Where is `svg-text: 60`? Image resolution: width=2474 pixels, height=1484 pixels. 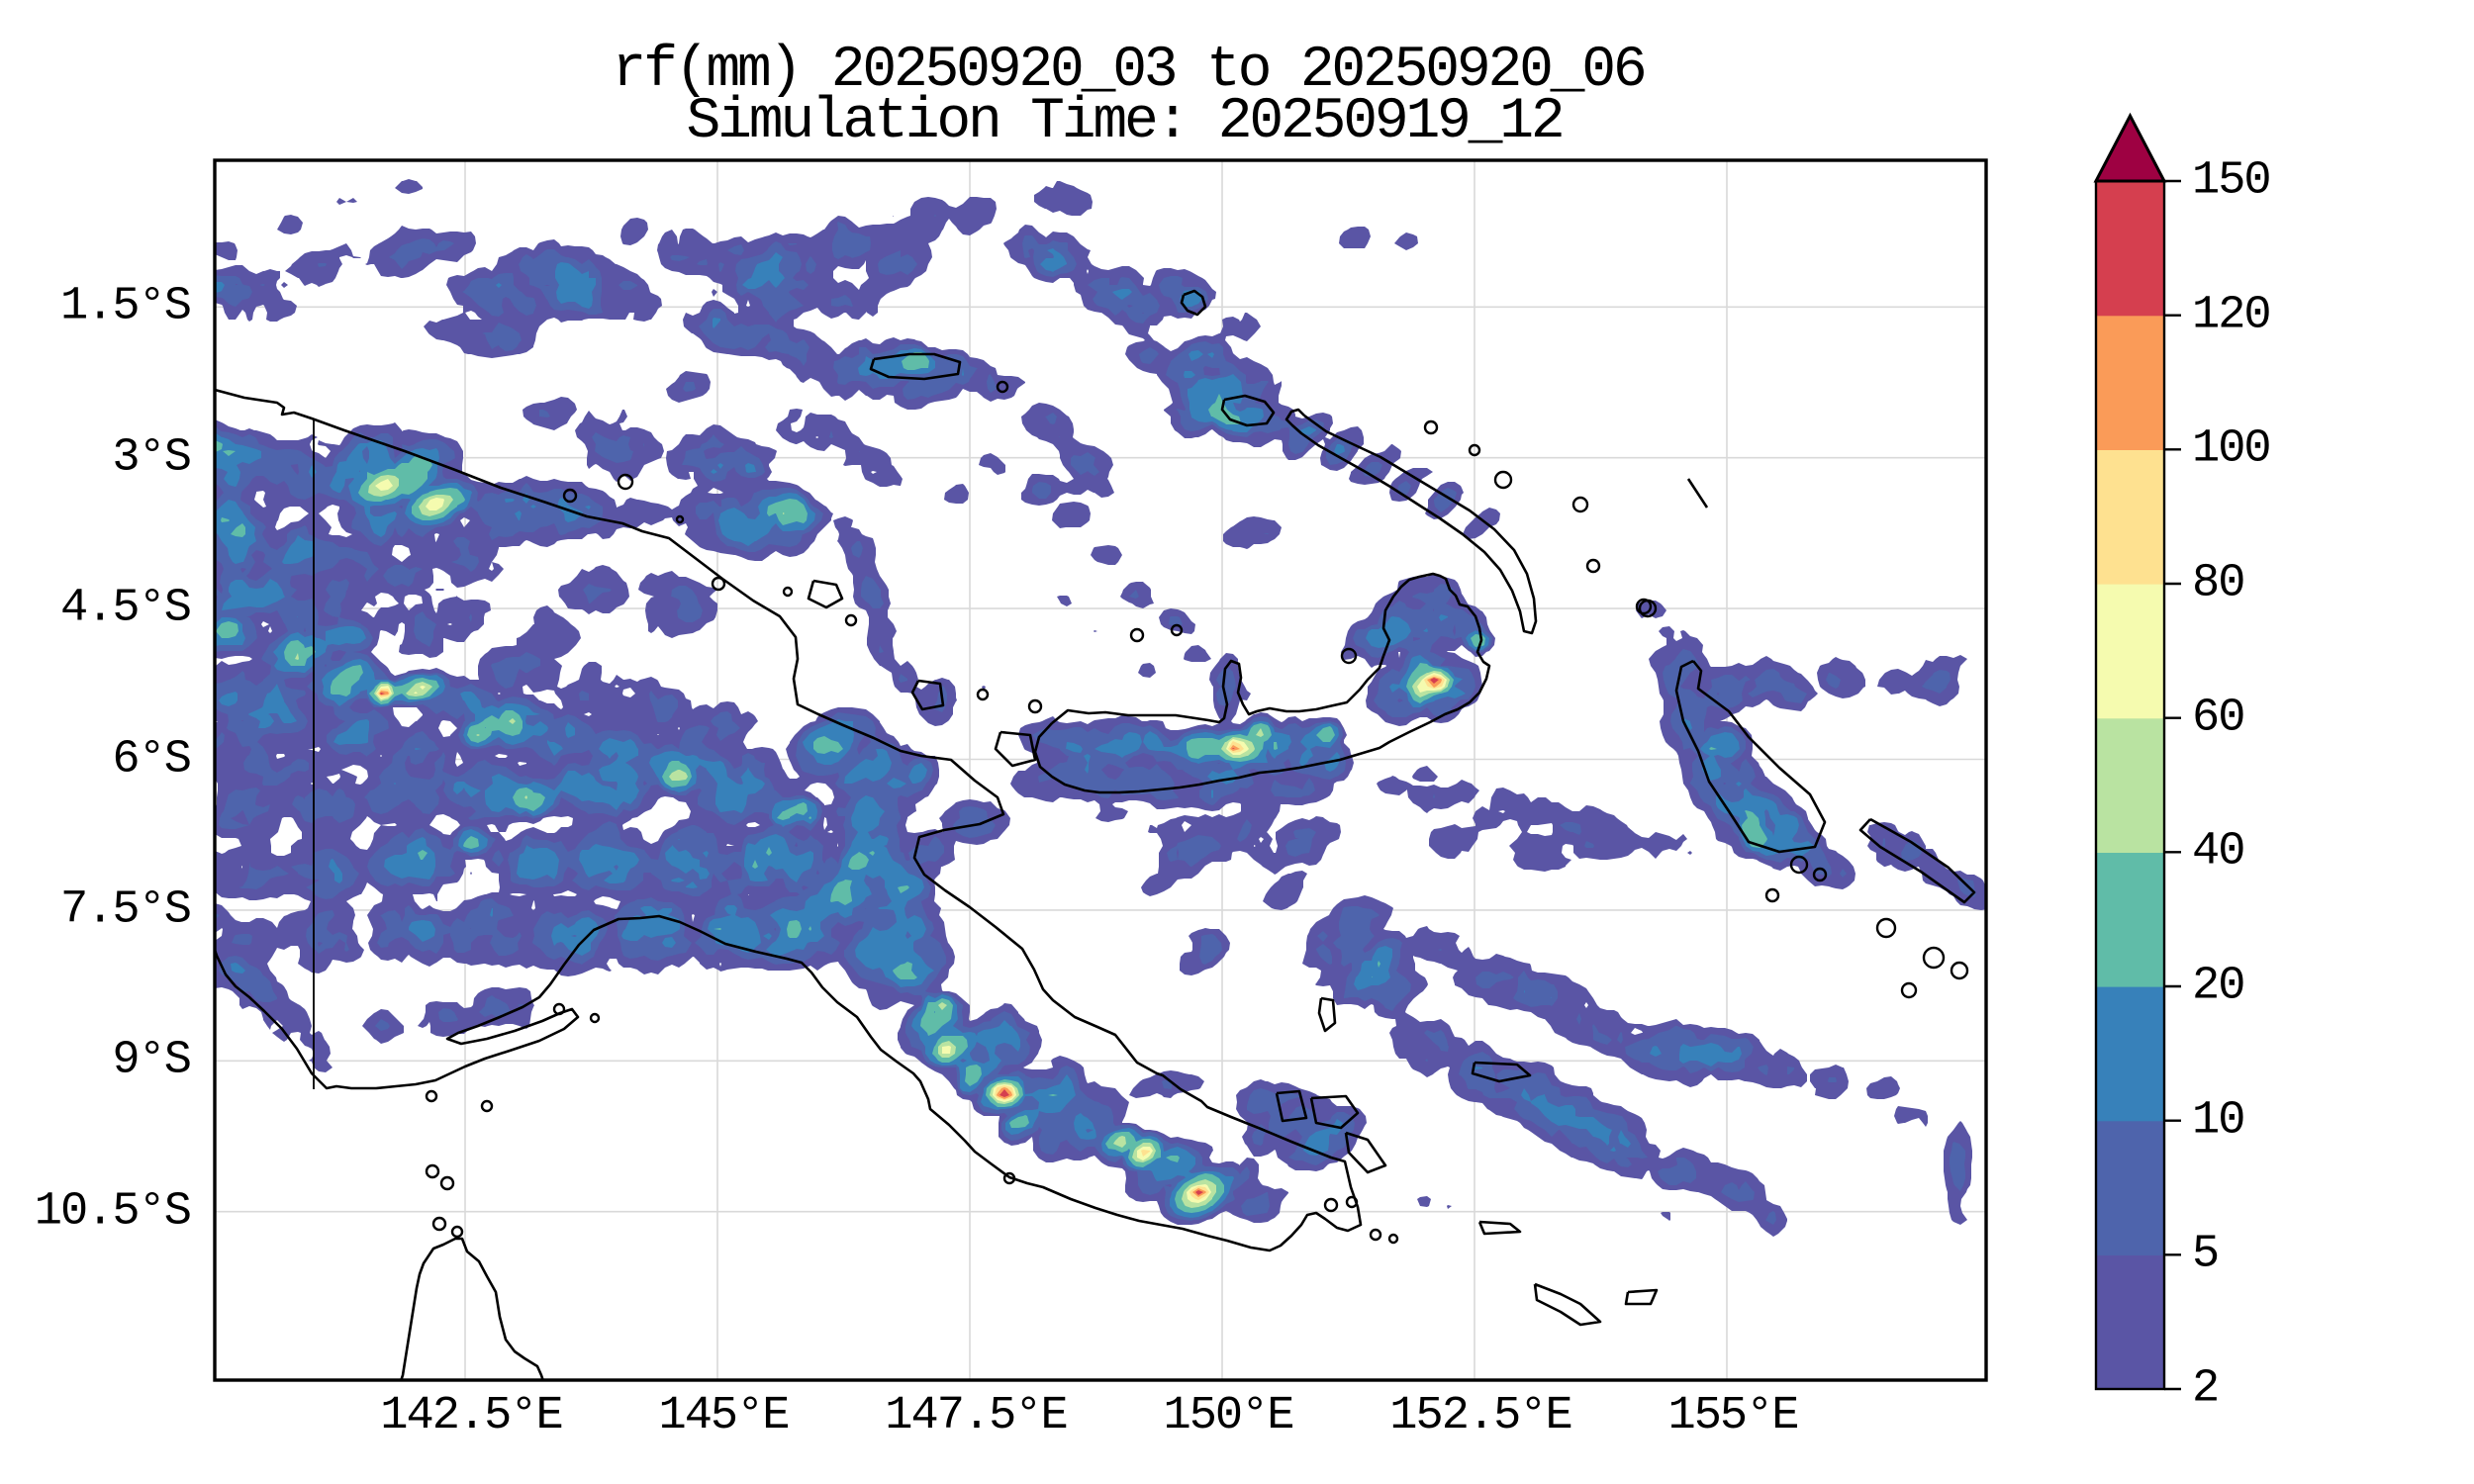
svg-text: 60 is located at coordinates (2217, 719).